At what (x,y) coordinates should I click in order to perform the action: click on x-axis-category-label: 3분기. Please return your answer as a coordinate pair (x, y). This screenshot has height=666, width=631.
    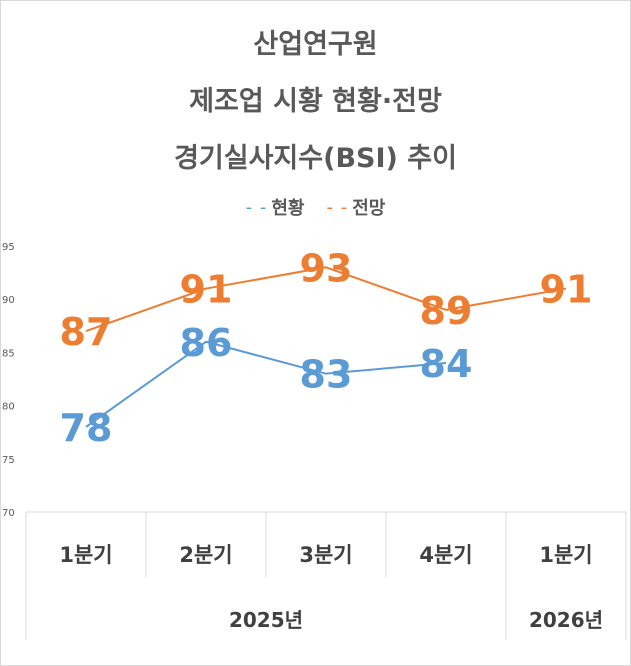
    Looking at the image, I should click on (325, 555).